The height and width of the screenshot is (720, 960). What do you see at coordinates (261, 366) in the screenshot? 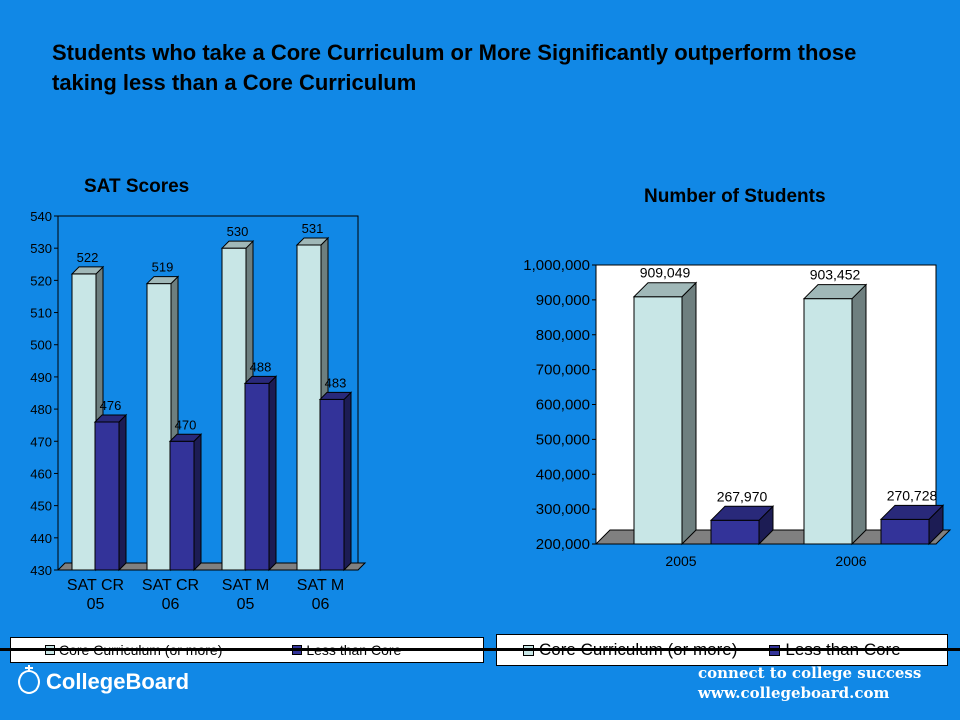
I see `sat-data-label: 488` at bounding box center [261, 366].